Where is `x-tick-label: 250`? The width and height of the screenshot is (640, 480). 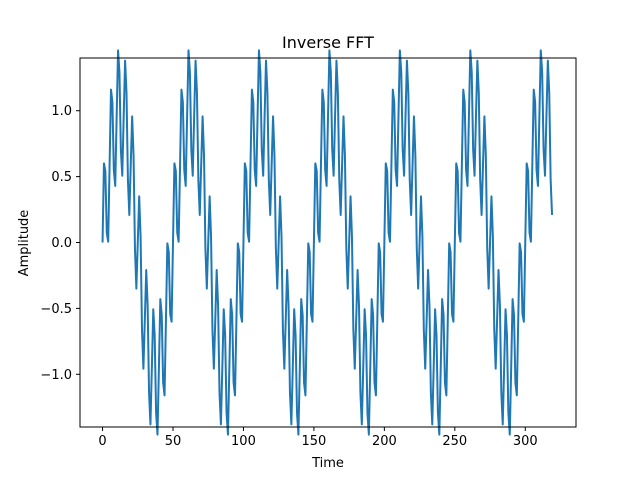 x-tick-label: 250 is located at coordinates (454, 441).